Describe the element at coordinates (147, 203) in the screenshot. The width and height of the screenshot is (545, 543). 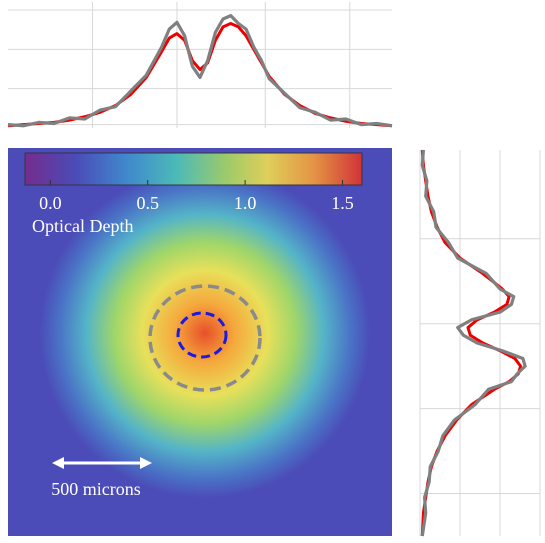
I see `colorbar-tick-label: 0.5` at that location.